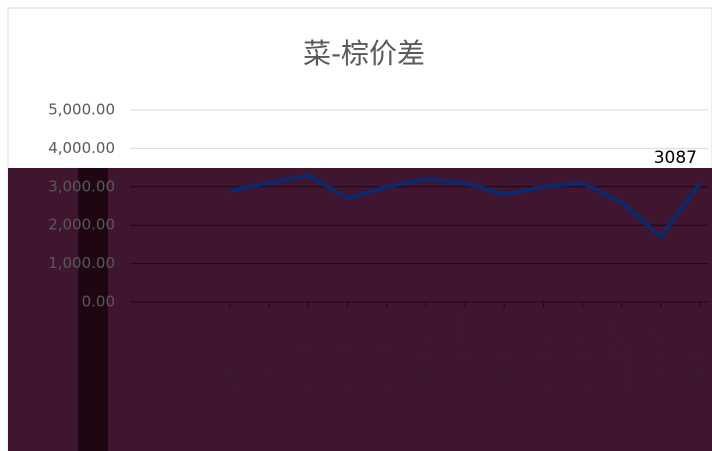 The width and height of the screenshot is (712, 451). Describe the element at coordinates (465, 350) in the screenshot. I see `x-tick-label: 2021-02-28` at that location.